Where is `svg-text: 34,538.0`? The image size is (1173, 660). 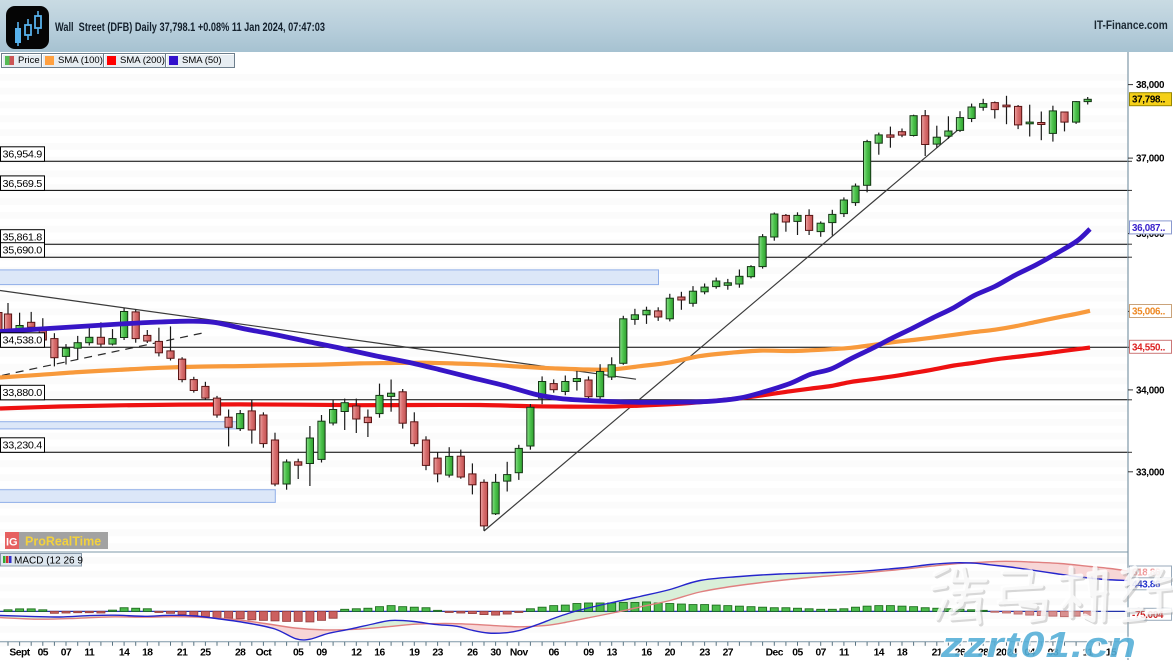
svg-text: 34,538.0 is located at coordinates (23, 341).